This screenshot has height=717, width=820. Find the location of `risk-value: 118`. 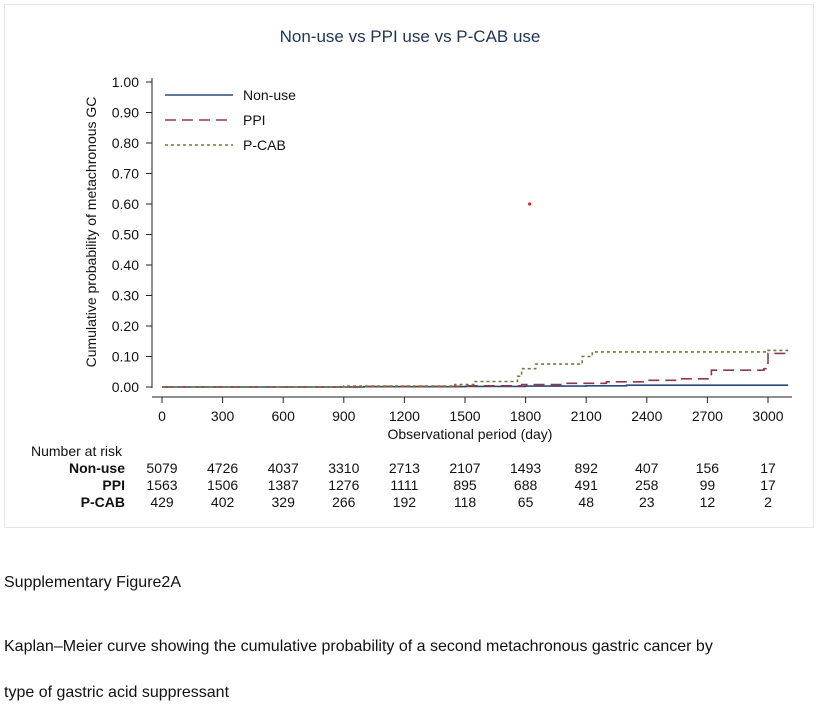

risk-value: 118 is located at coordinates (465, 502).